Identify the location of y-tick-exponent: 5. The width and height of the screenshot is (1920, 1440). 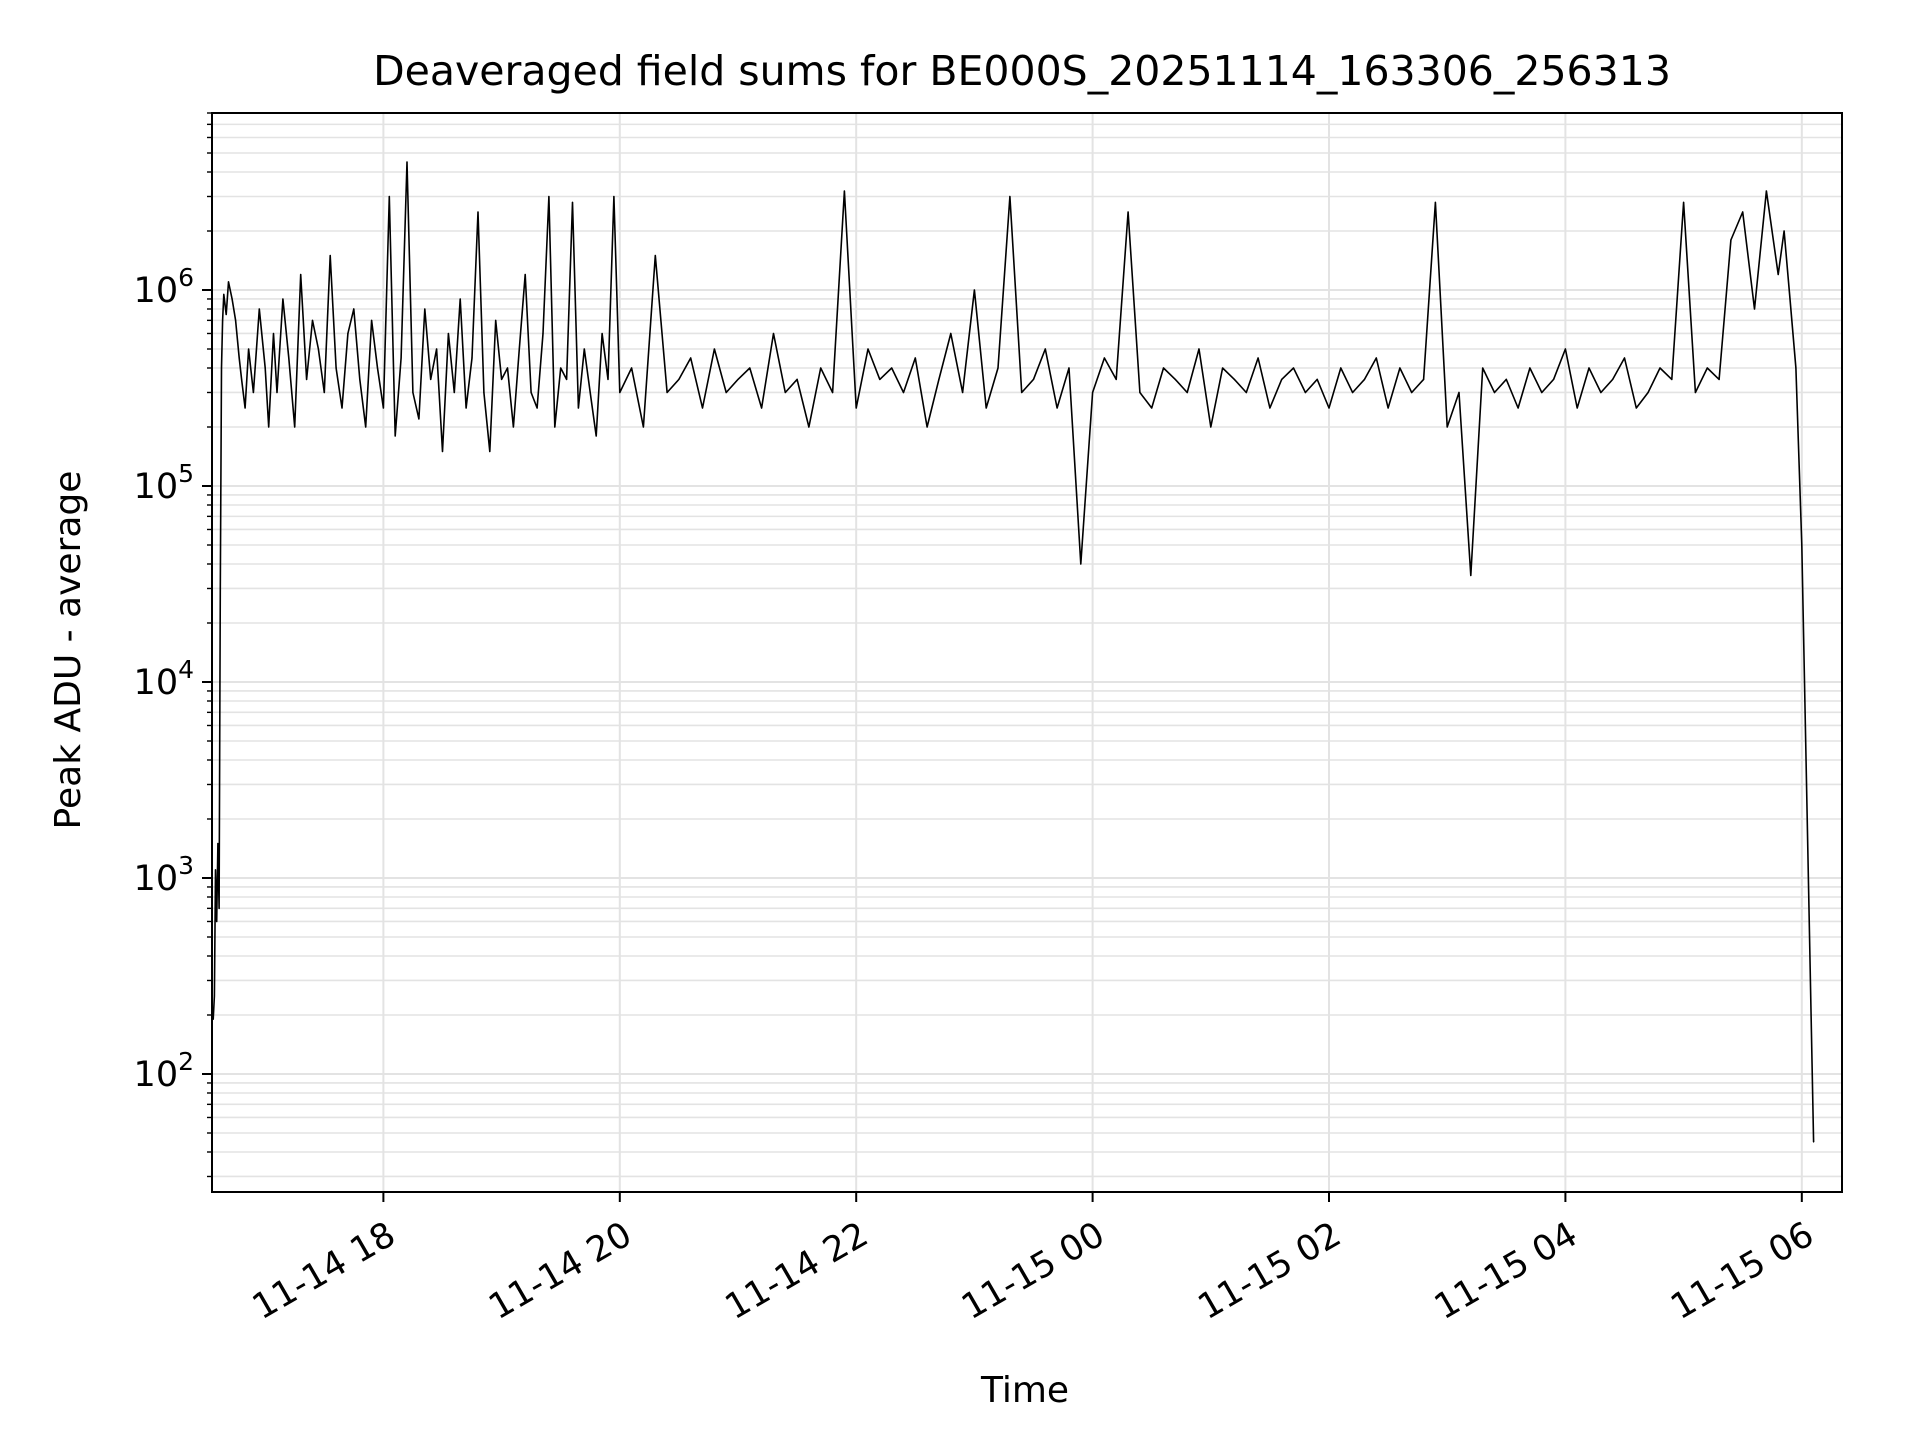
(186, 473).